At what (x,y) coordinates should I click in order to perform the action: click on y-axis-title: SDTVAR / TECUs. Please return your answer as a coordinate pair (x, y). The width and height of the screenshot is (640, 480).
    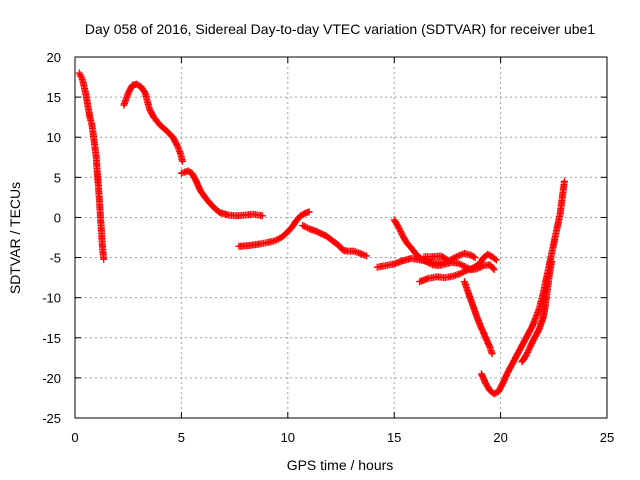
    Looking at the image, I should click on (15, 238).